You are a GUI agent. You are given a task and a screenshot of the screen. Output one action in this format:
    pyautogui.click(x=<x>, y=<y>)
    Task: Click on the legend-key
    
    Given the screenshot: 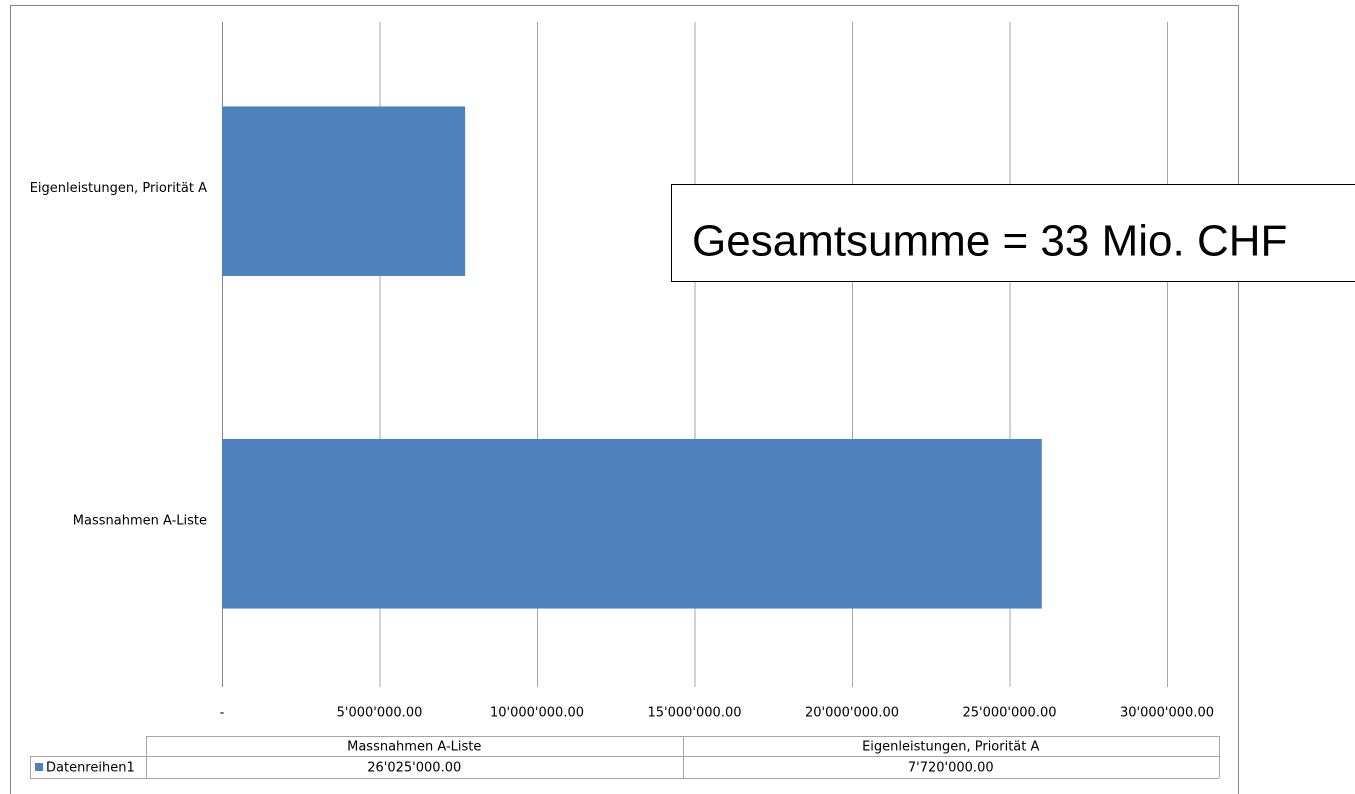 What is the action you would take?
    pyautogui.click(x=39, y=767)
    